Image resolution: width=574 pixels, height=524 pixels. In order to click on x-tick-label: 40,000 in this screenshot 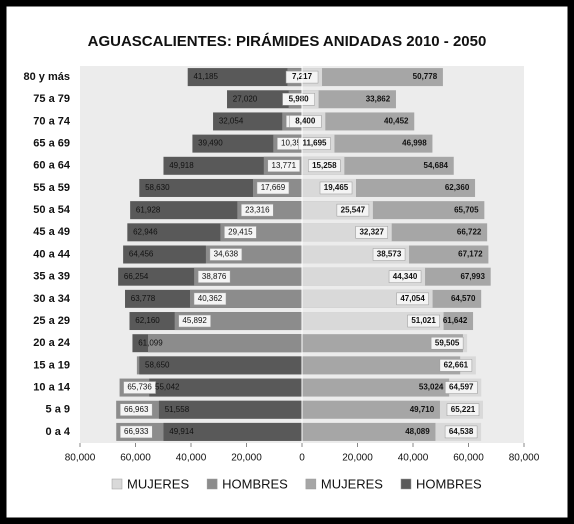, I will do `click(191, 458)`.